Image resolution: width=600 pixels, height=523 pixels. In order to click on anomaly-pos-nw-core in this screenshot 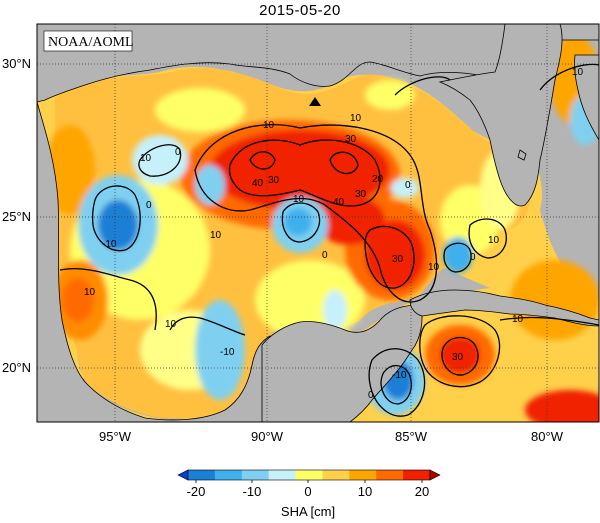, I will do `click(78, 300)`.